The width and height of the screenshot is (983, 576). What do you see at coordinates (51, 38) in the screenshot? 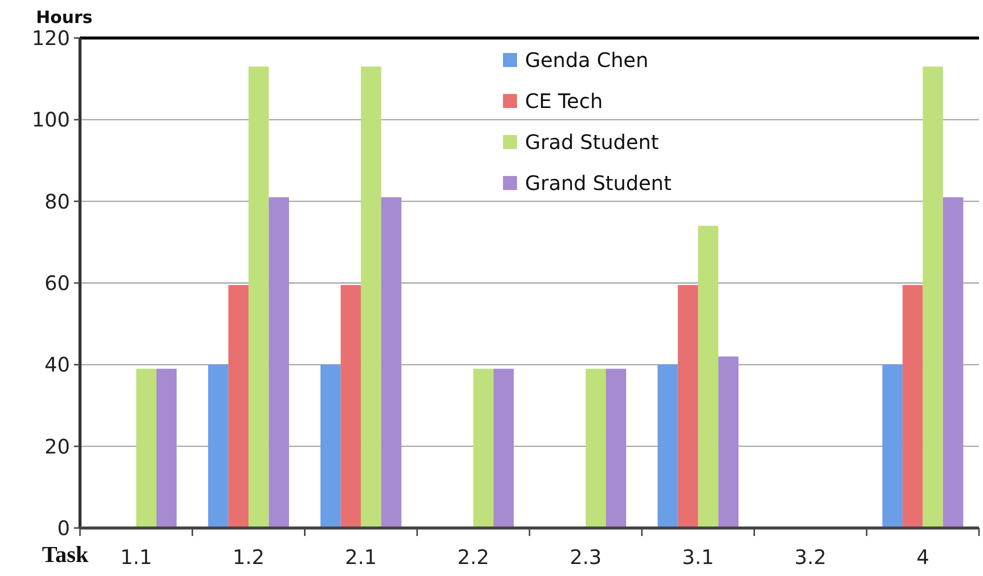
I see `y-tick-label: 120` at bounding box center [51, 38].